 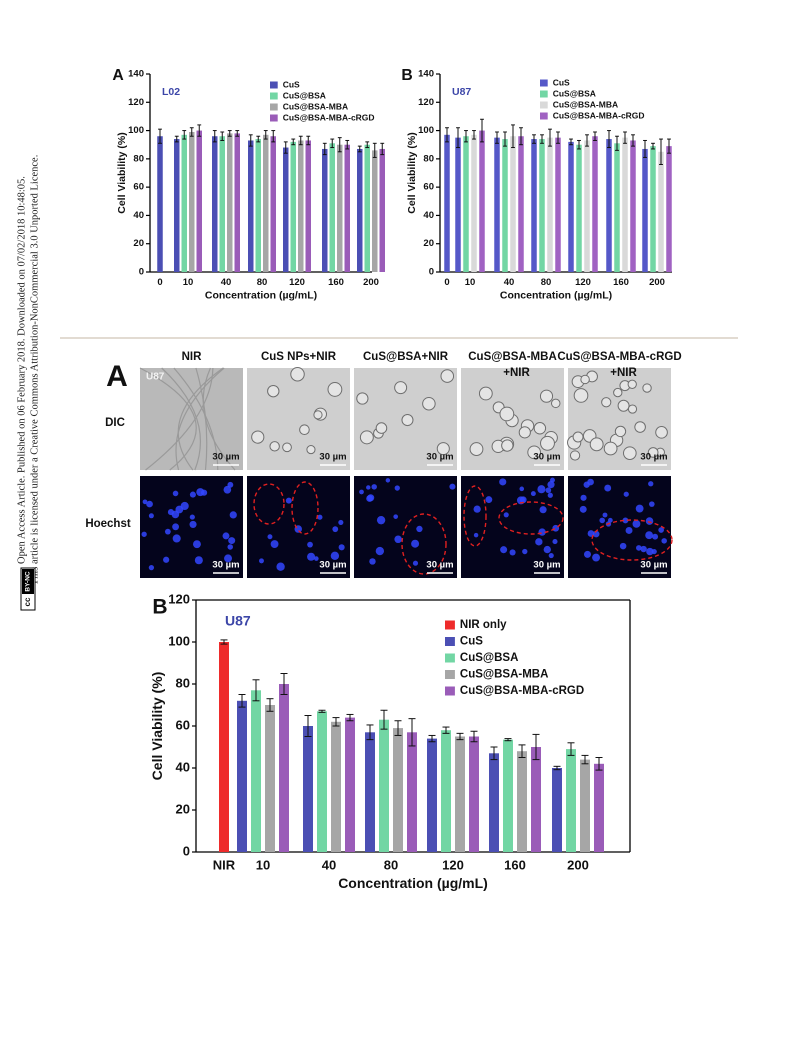 What do you see at coordinates (446, 282) in the screenshot?
I see `x-tick-label: 0` at bounding box center [446, 282].